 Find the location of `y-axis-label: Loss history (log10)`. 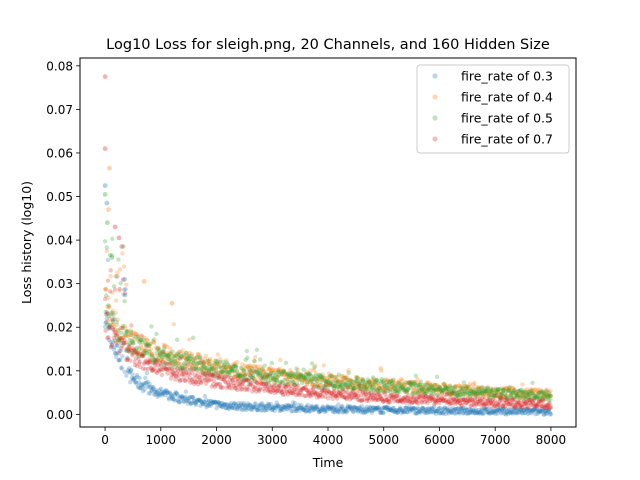

y-axis-label: Loss history (log10) is located at coordinates (26, 242).